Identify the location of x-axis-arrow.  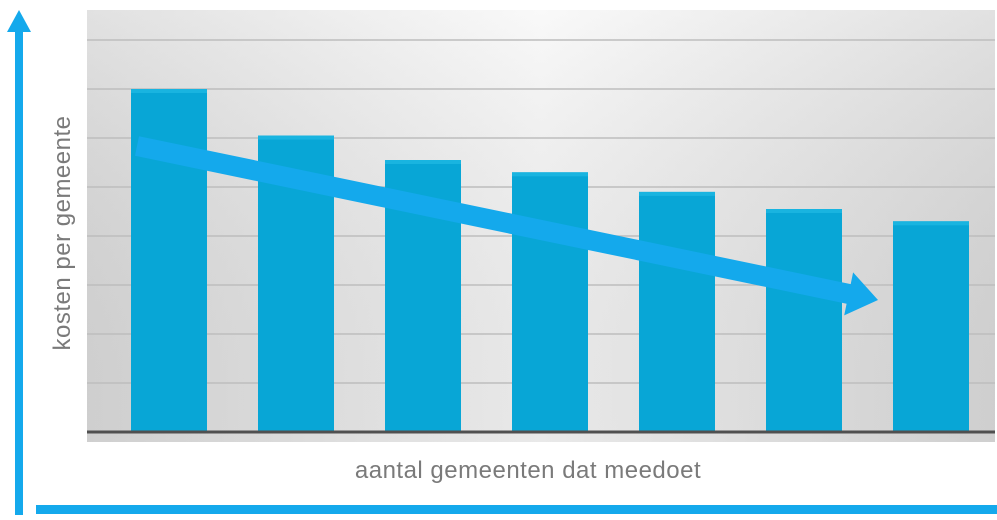
(516, 509).